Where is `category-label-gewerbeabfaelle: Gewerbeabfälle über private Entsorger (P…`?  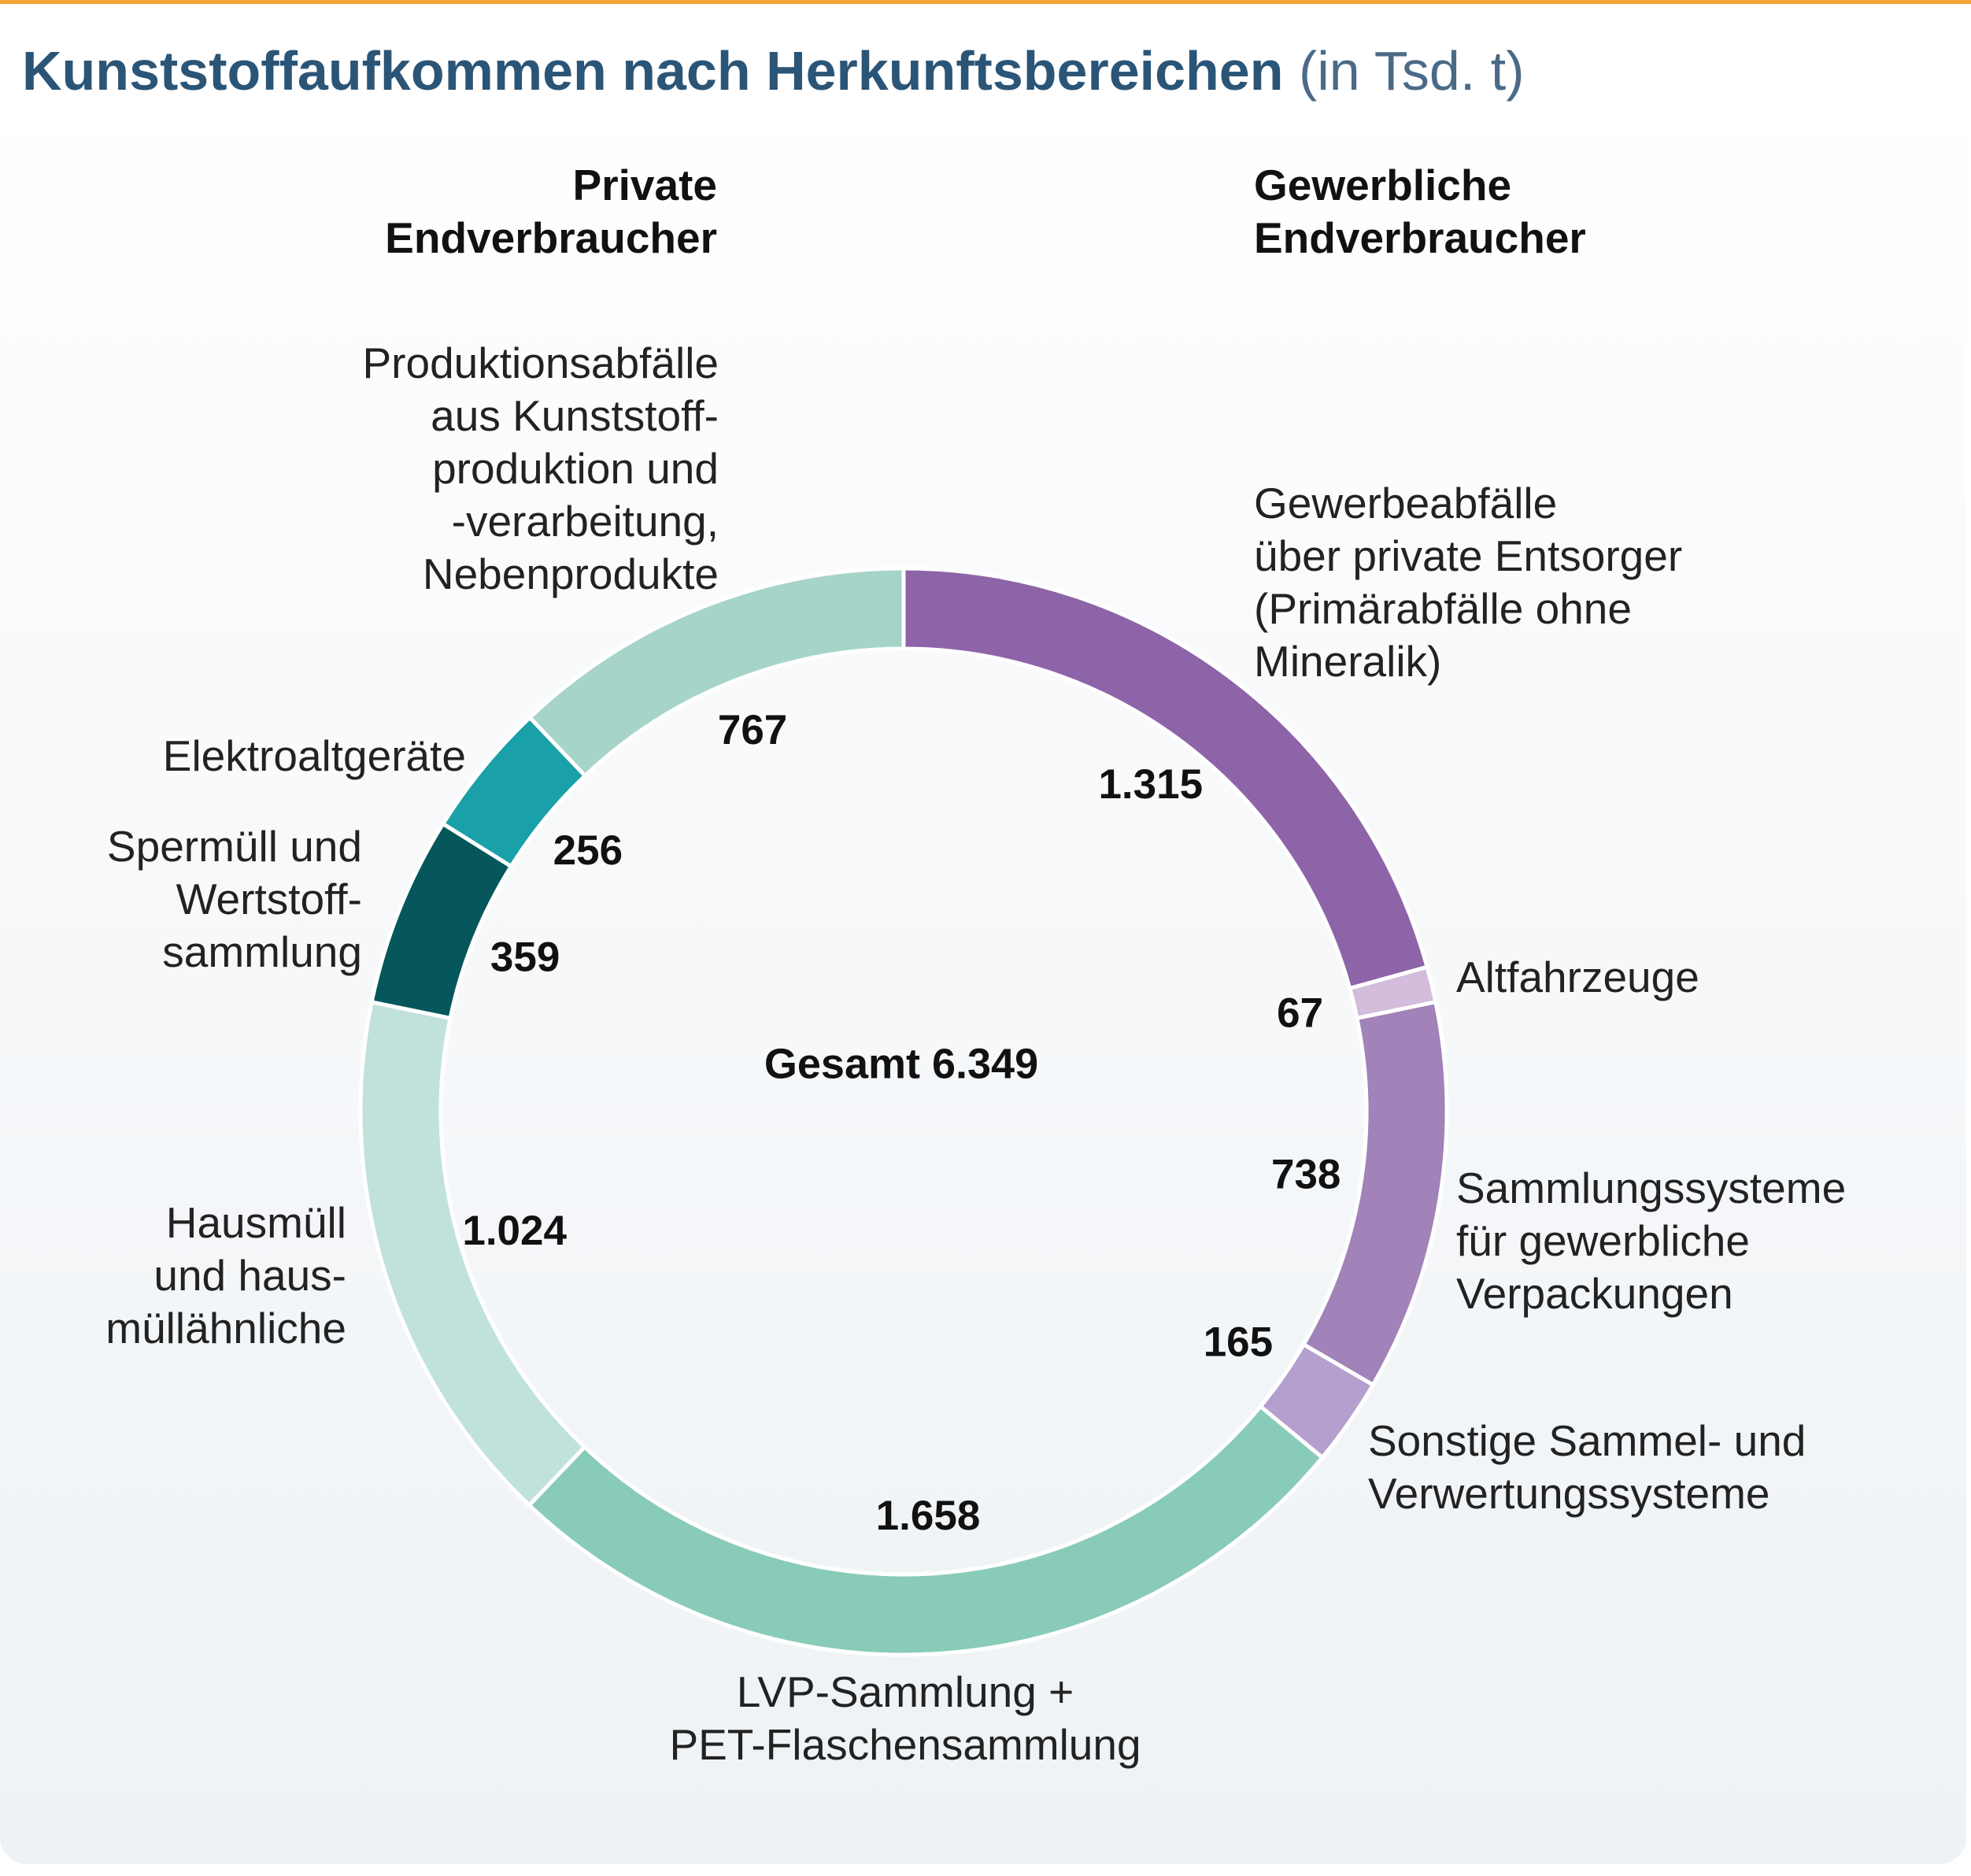
category-label-gewerbeabfaelle: Gewerbeabfälle über private Entsorger (P… is located at coordinates (1468, 582).